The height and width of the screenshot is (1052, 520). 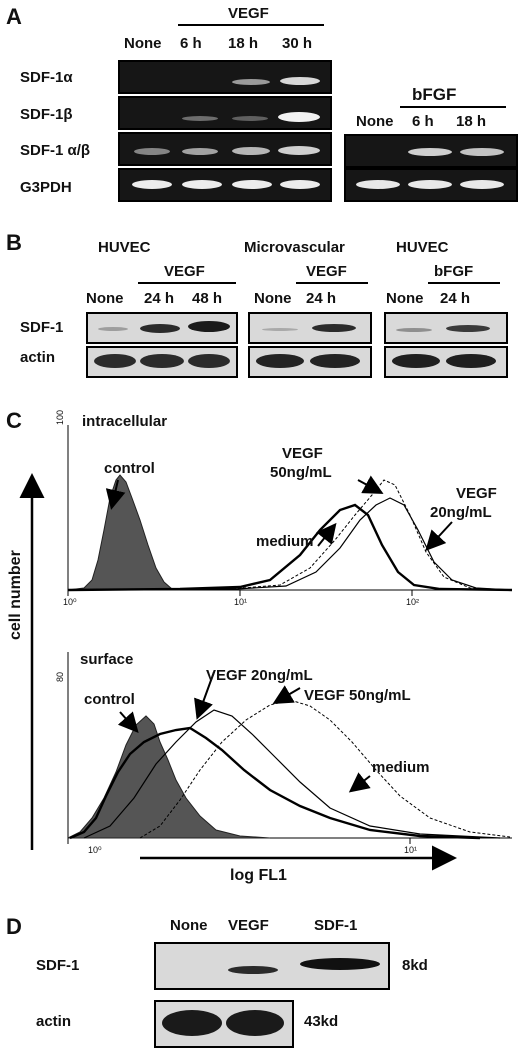 What do you see at coordinates (357, 695) in the screenshot?
I see `bottom-annotation-vegf50: VEGF 50ng/mL` at bounding box center [357, 695].